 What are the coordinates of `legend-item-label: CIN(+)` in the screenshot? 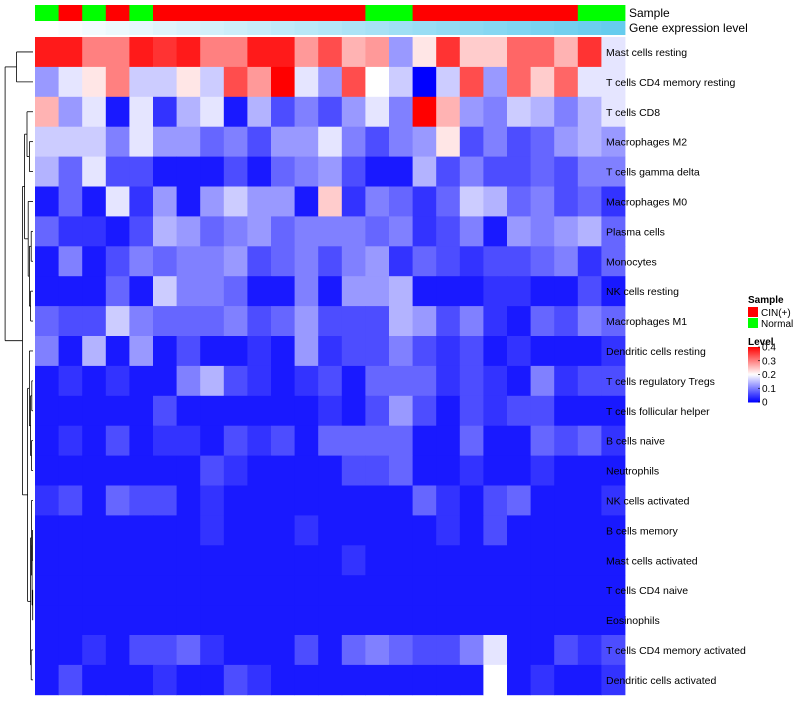 It's located at (776, 313).